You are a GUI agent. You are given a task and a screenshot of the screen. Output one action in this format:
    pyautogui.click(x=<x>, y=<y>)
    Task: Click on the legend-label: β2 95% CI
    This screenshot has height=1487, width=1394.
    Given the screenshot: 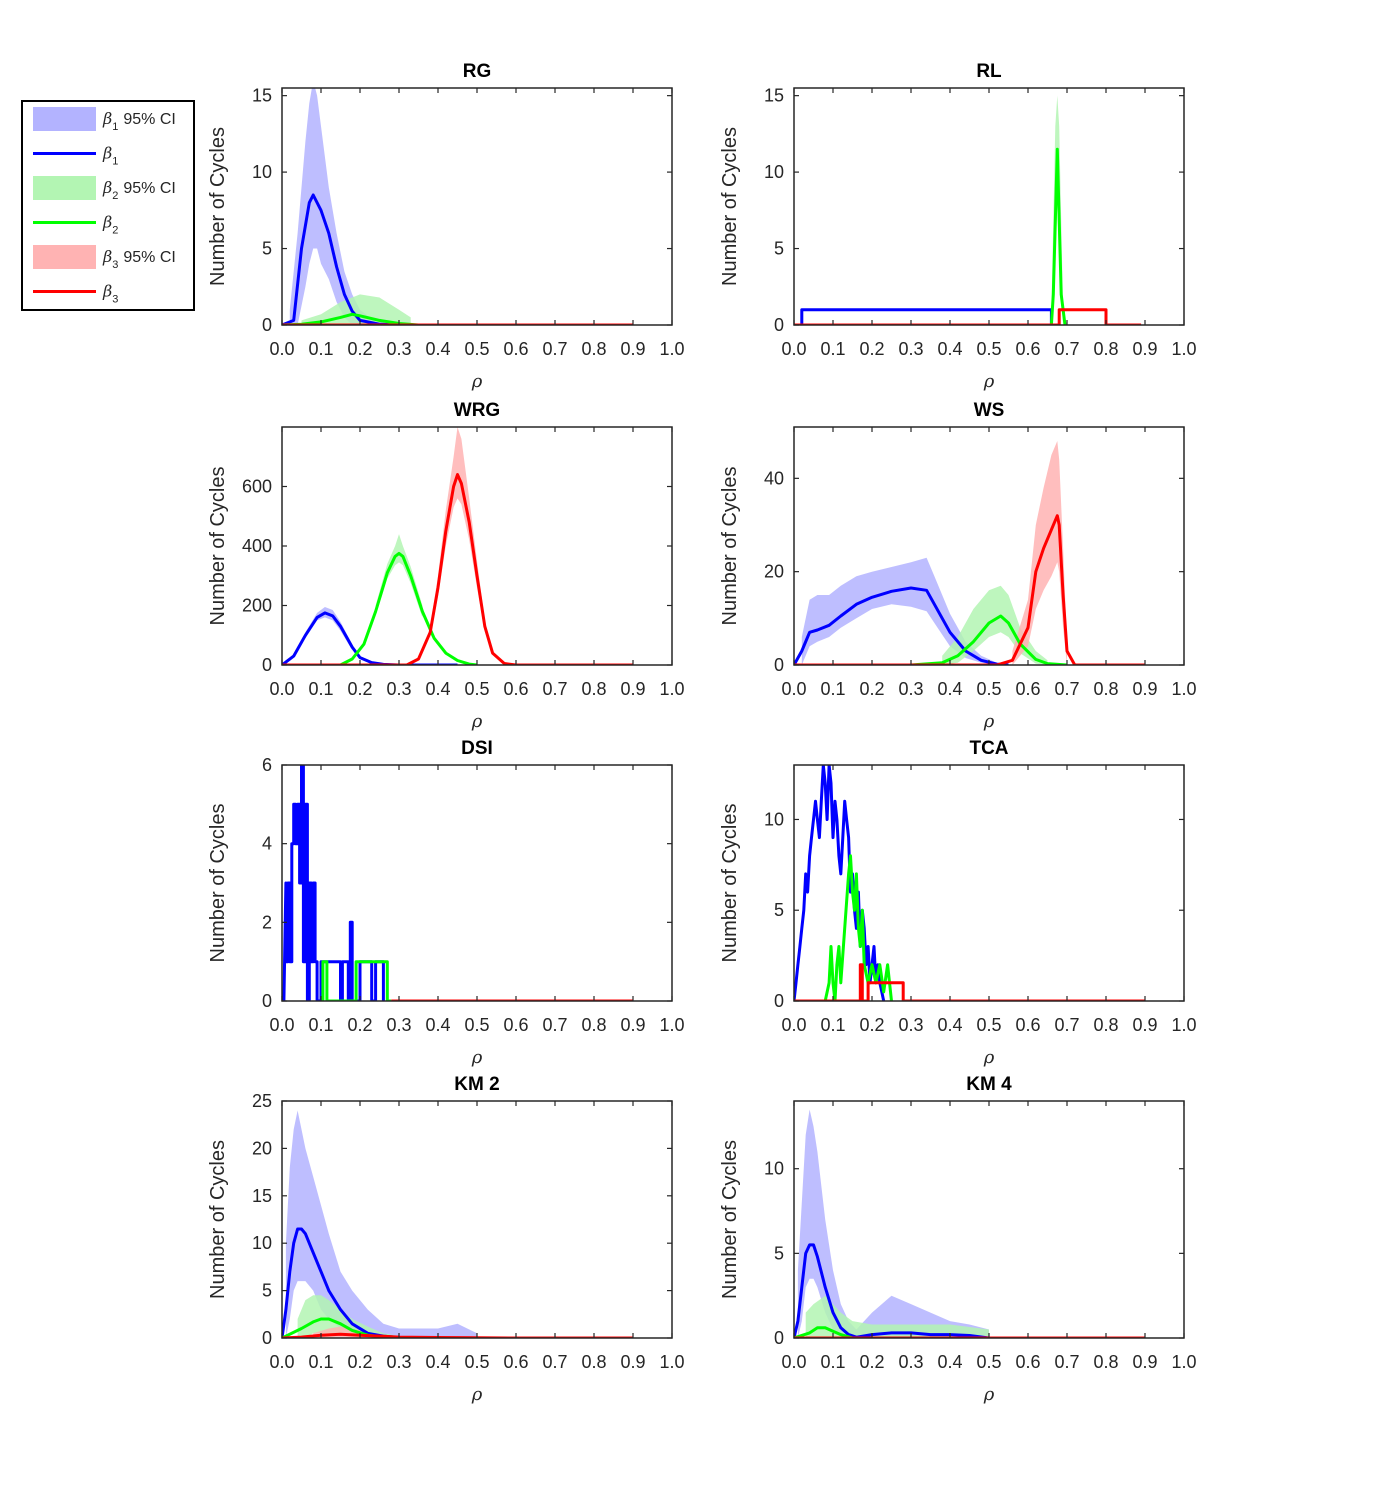 What is the action you would take?
    pyautogui.click(x=139, y=190)
    